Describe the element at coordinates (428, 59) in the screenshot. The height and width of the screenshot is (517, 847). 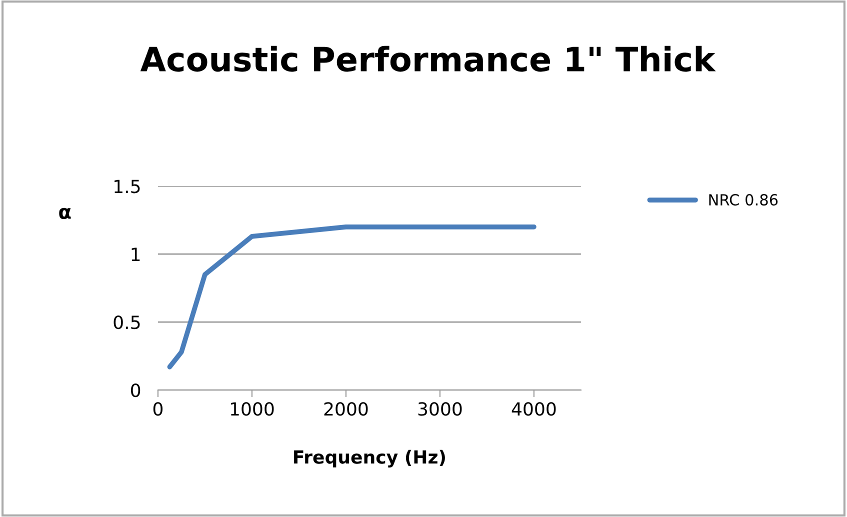
I see `chart-title: Acoustic Performance 1" Thick` at that location.